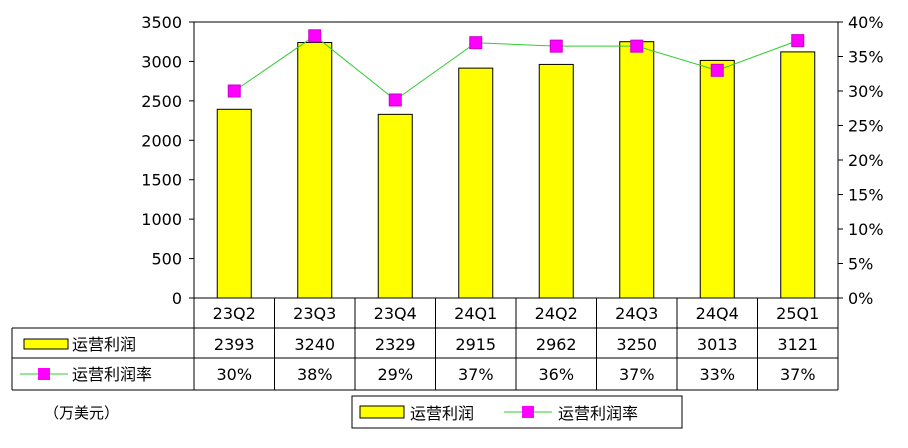 The width and height of the screenshot is (908, 448). Describe the element at coordinates (476, 183) in the screenshot. I see `bar-24Q1` at that location.